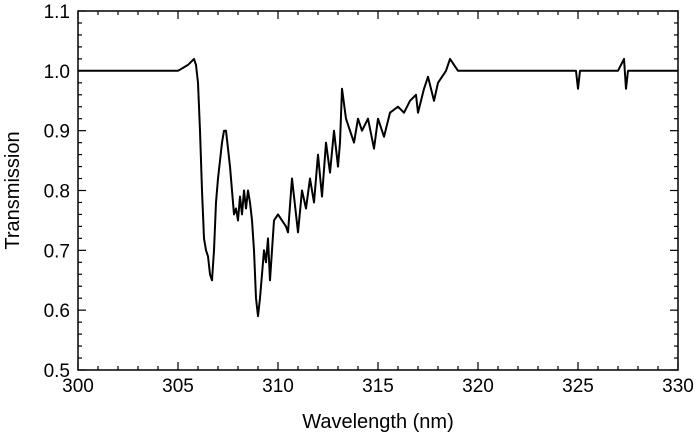 This screenshot has height=439, width=700. Describe the element at coordinates (57, 72) in the screenshot. I see `y-tick-label: 1.0` at that location.